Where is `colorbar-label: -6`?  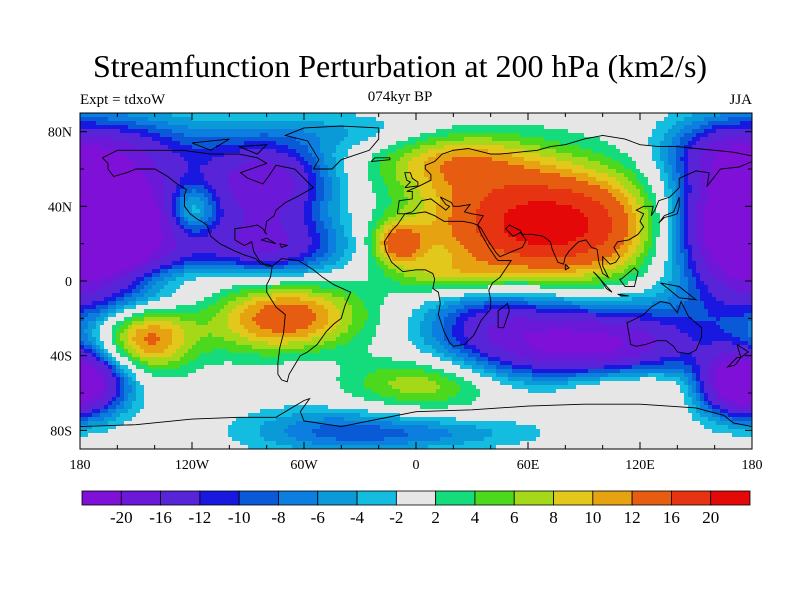 colorbar-label: -6 is located at coordinates (318, 517).